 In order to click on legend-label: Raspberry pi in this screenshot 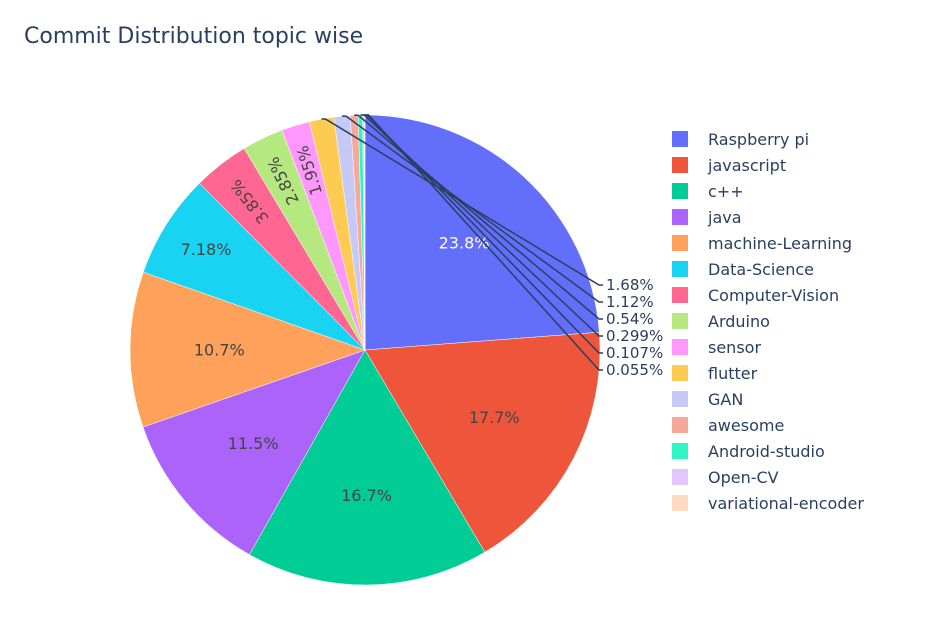, I will do `click(759, 139)`.